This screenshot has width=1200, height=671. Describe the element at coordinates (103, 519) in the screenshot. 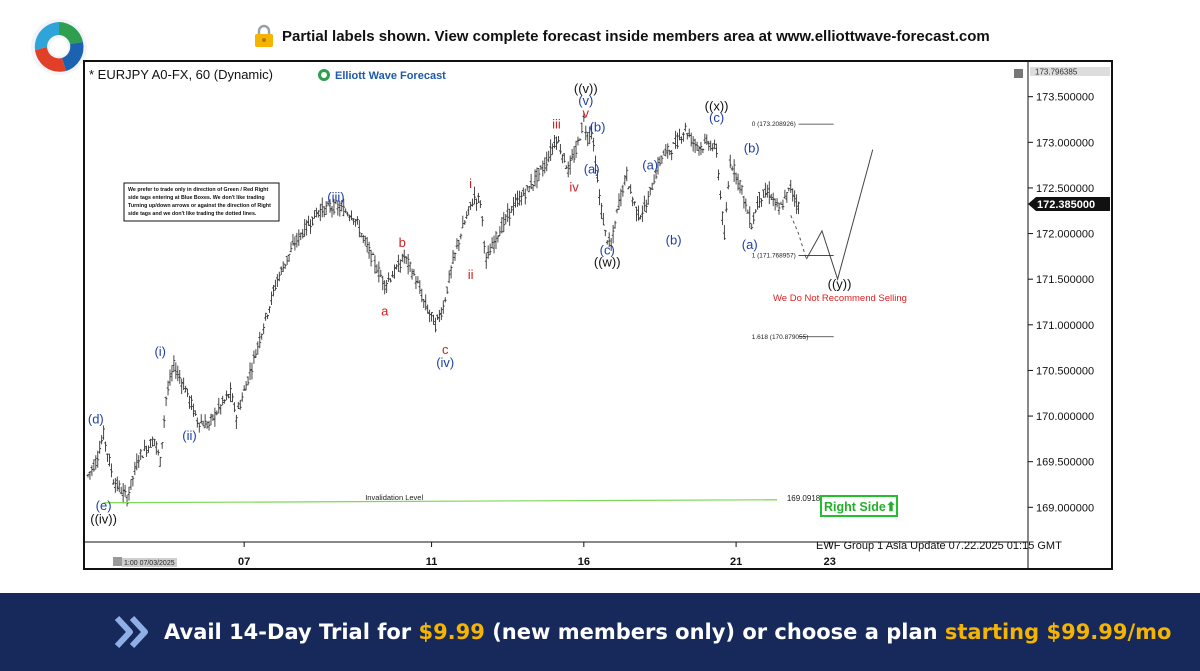

I see `wave-label: ((iv))` at that location.